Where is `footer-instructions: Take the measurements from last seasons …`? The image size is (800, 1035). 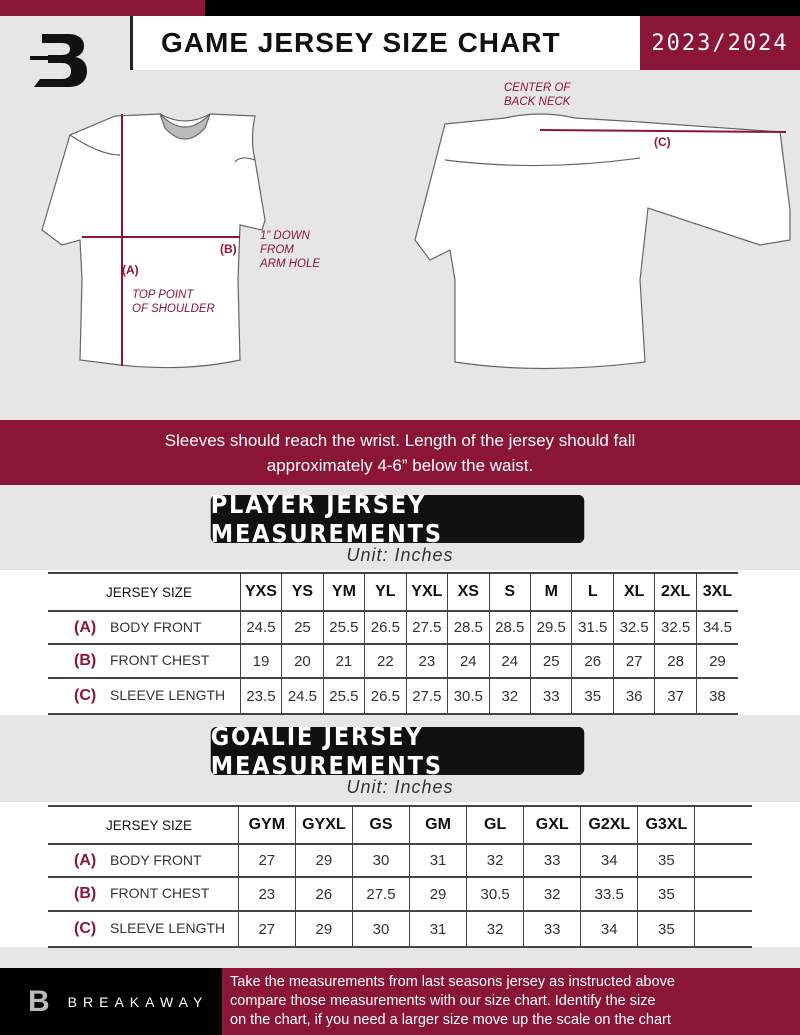 footer-instructions: Take the measurements from last seasons … is located at coordinates (511, 1001).